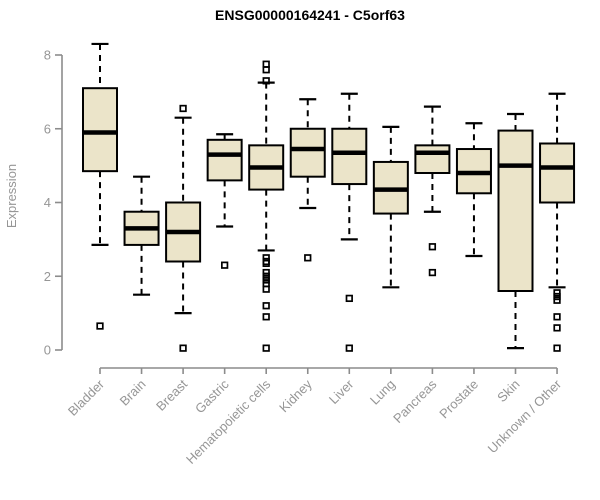  I want to click on x-category-label: Kidney, so click(295, 395).